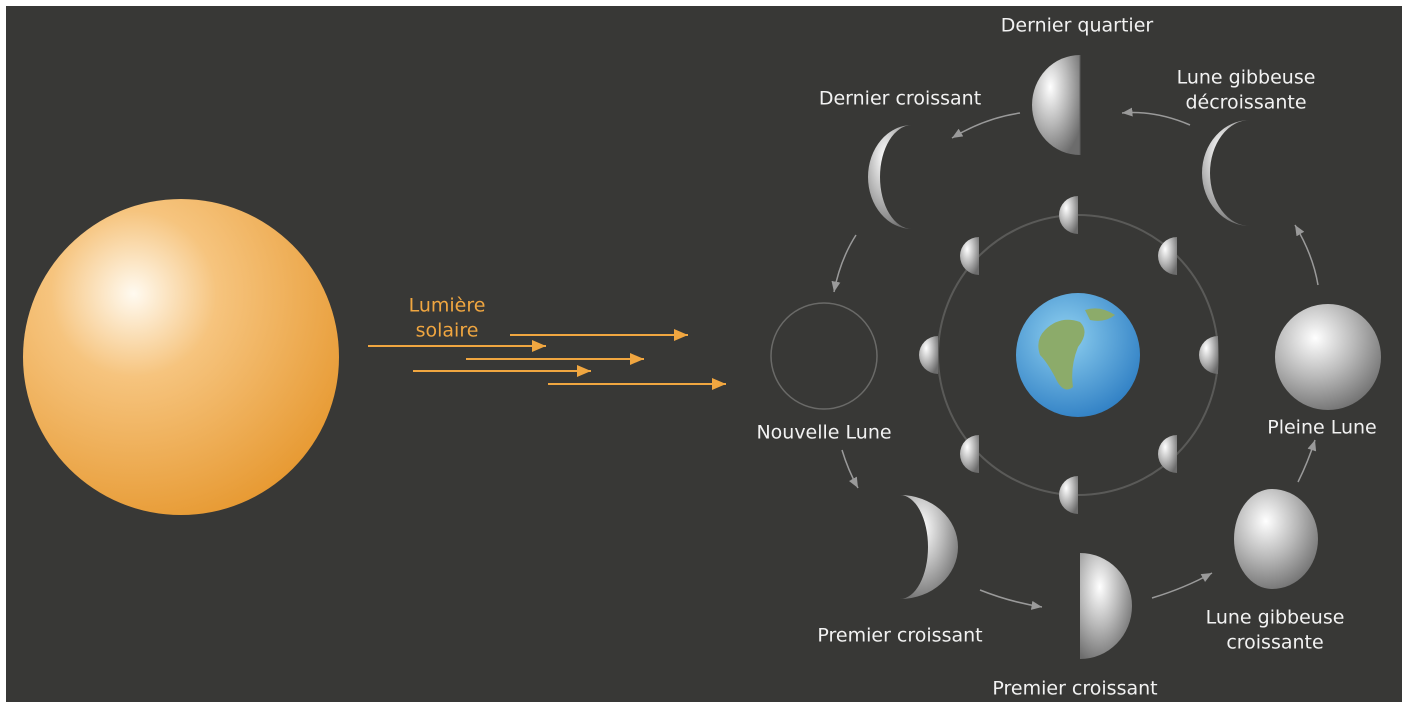 This screenshot has width=1406, height=706. I want to click on small-moons, so click(1068, 355).